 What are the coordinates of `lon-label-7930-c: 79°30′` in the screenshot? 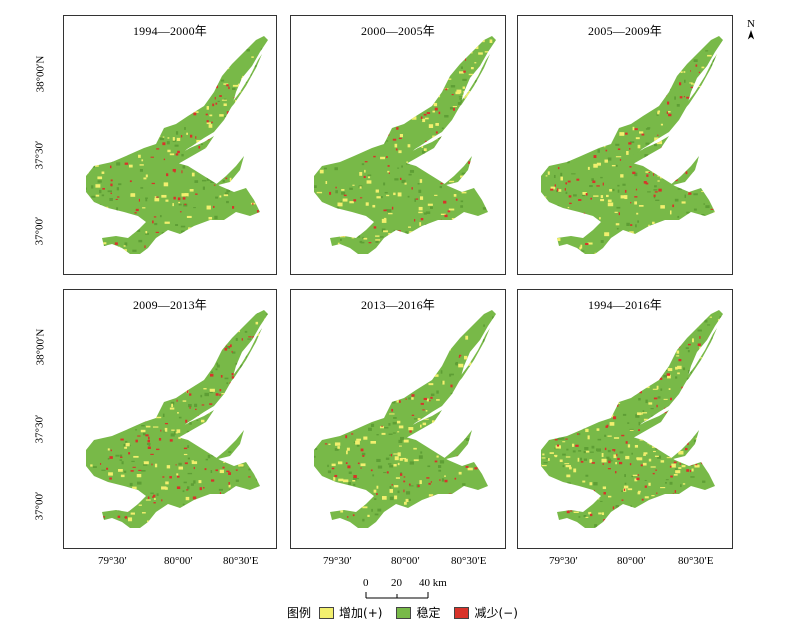 It's located at (563, 561).